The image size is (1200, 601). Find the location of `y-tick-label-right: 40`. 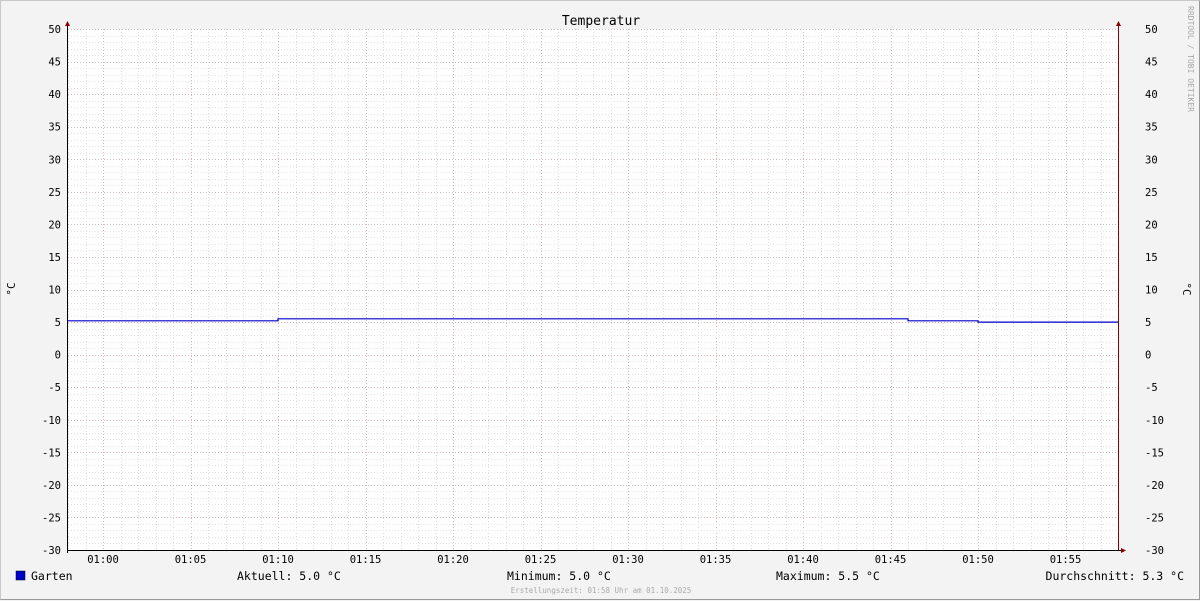

y-tick-label-right: 40 is located at coordinates (1151, 95).